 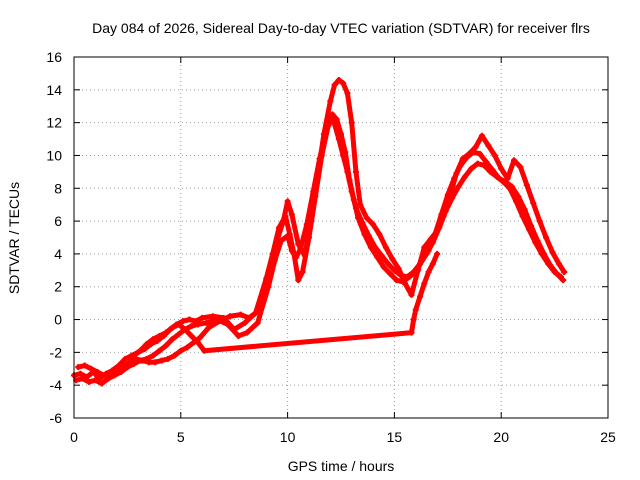 What do you see at coordinates (14, 238) in the screenshot?
I see `y-axis-label: SDTVAR / TECUs` at bounding box center [14, 238].